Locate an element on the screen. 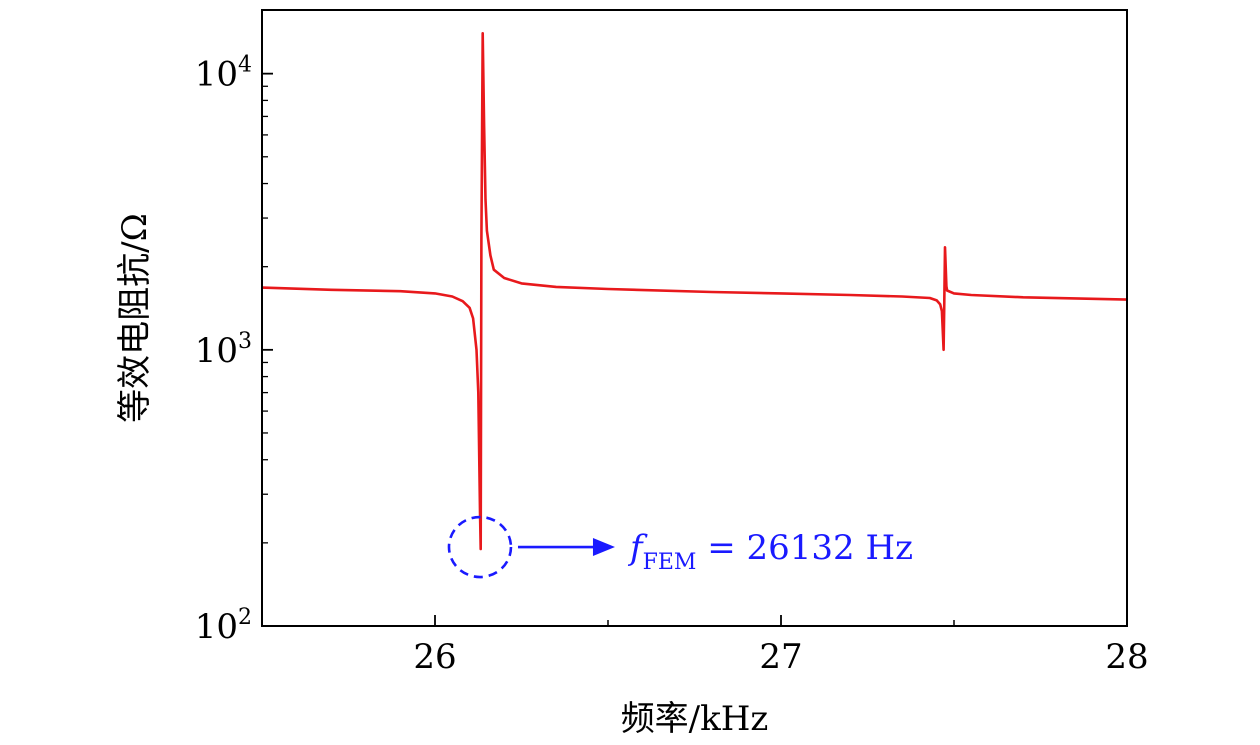 The width and height of the screenshot is (1260, 745). x-tick-label: 26 is located at coordinates (434, 657).